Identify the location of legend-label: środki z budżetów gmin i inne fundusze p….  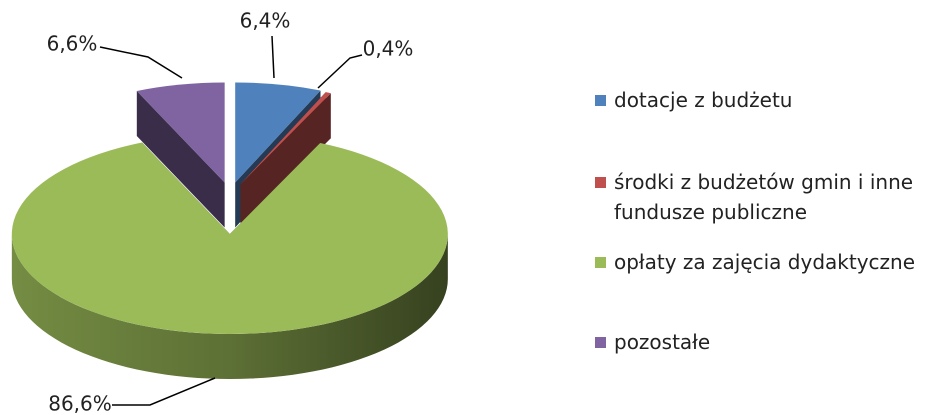
(764, 197).